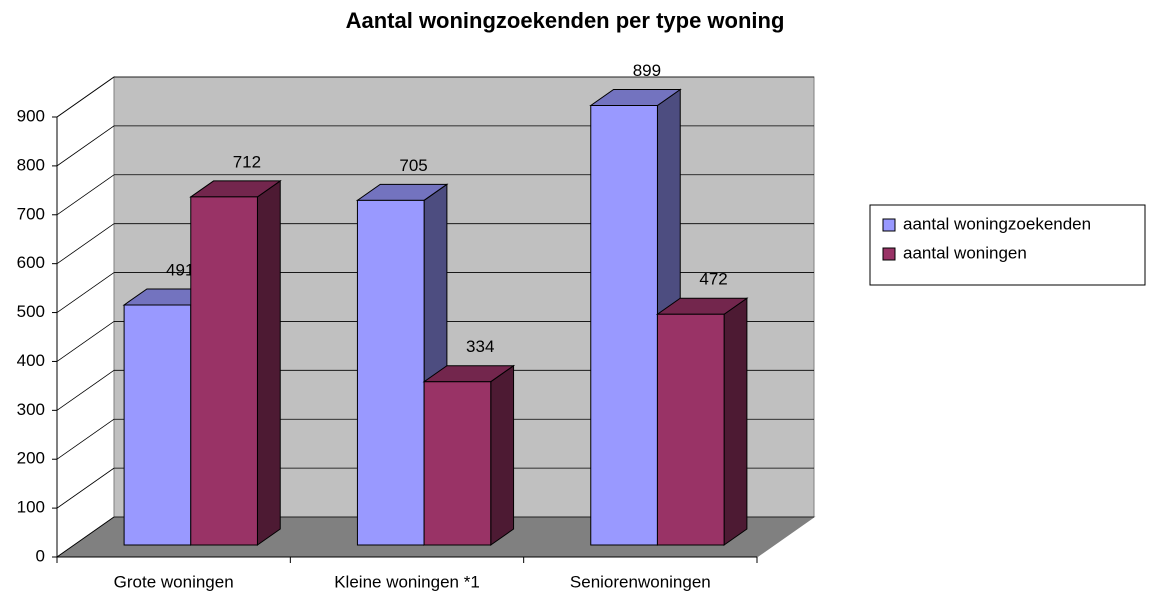 The width and height of the screenshot is (1155, 596). Describe the element at coordinates (31, 458) in the screenshot. I see `y-tick-label: 200` at that location.